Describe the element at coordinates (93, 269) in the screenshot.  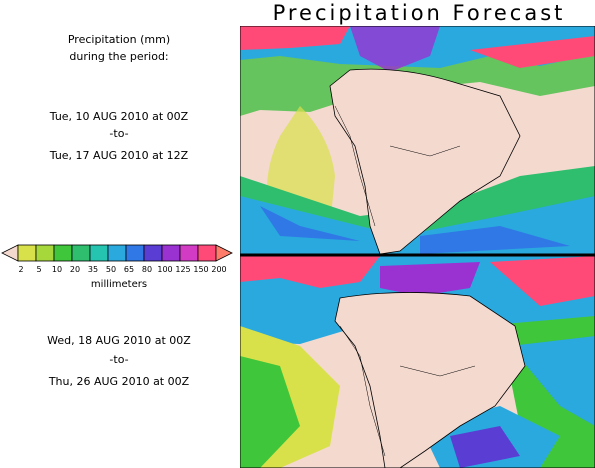
I see `legend-tick-label: 35` at that location.